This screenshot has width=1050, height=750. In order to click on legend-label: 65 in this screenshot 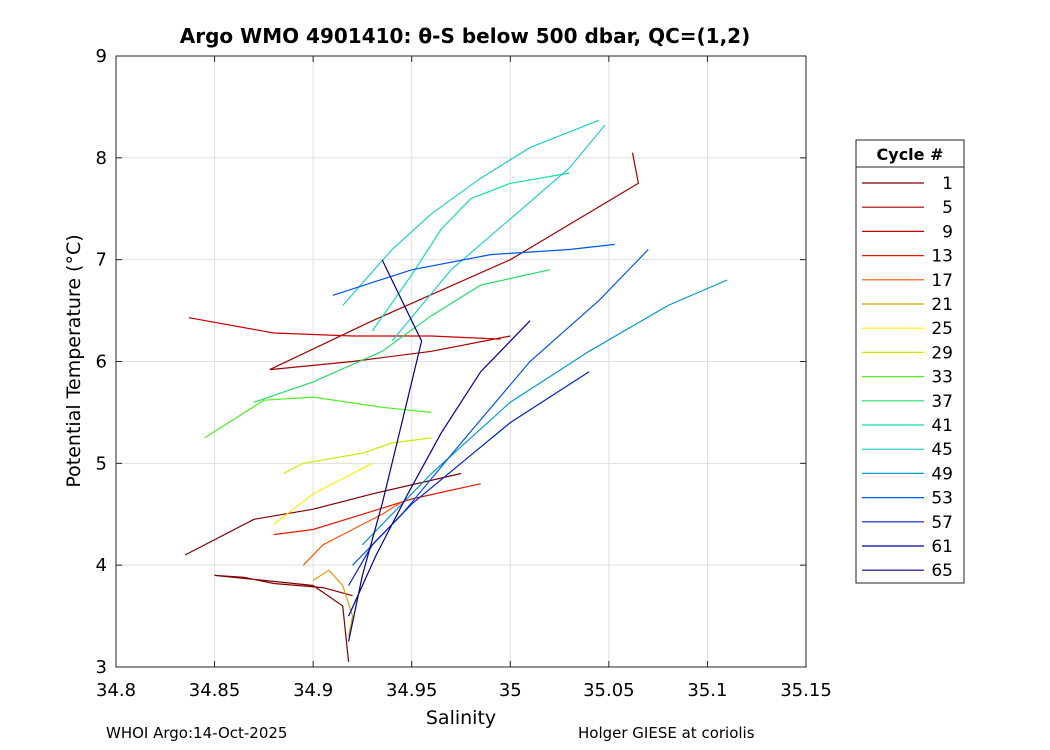, I will do `click(942, 571)`.